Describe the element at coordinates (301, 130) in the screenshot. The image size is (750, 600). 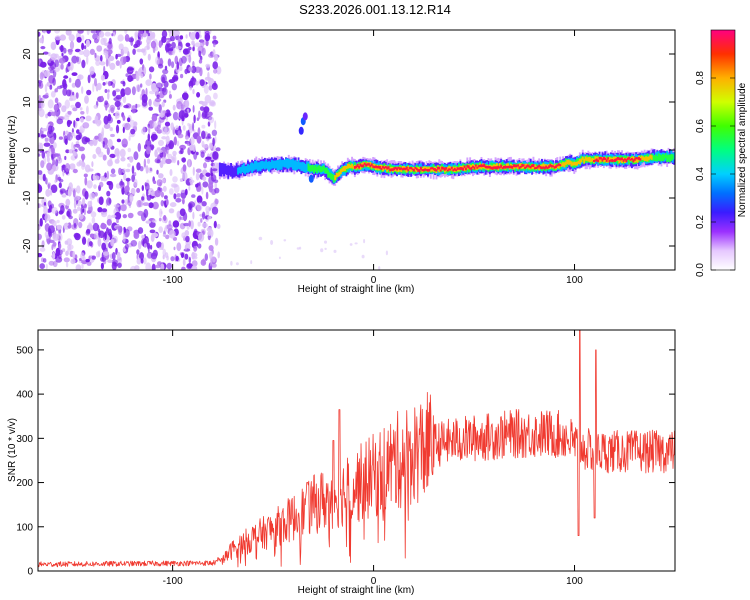
I see `ridge-feature` at that location.